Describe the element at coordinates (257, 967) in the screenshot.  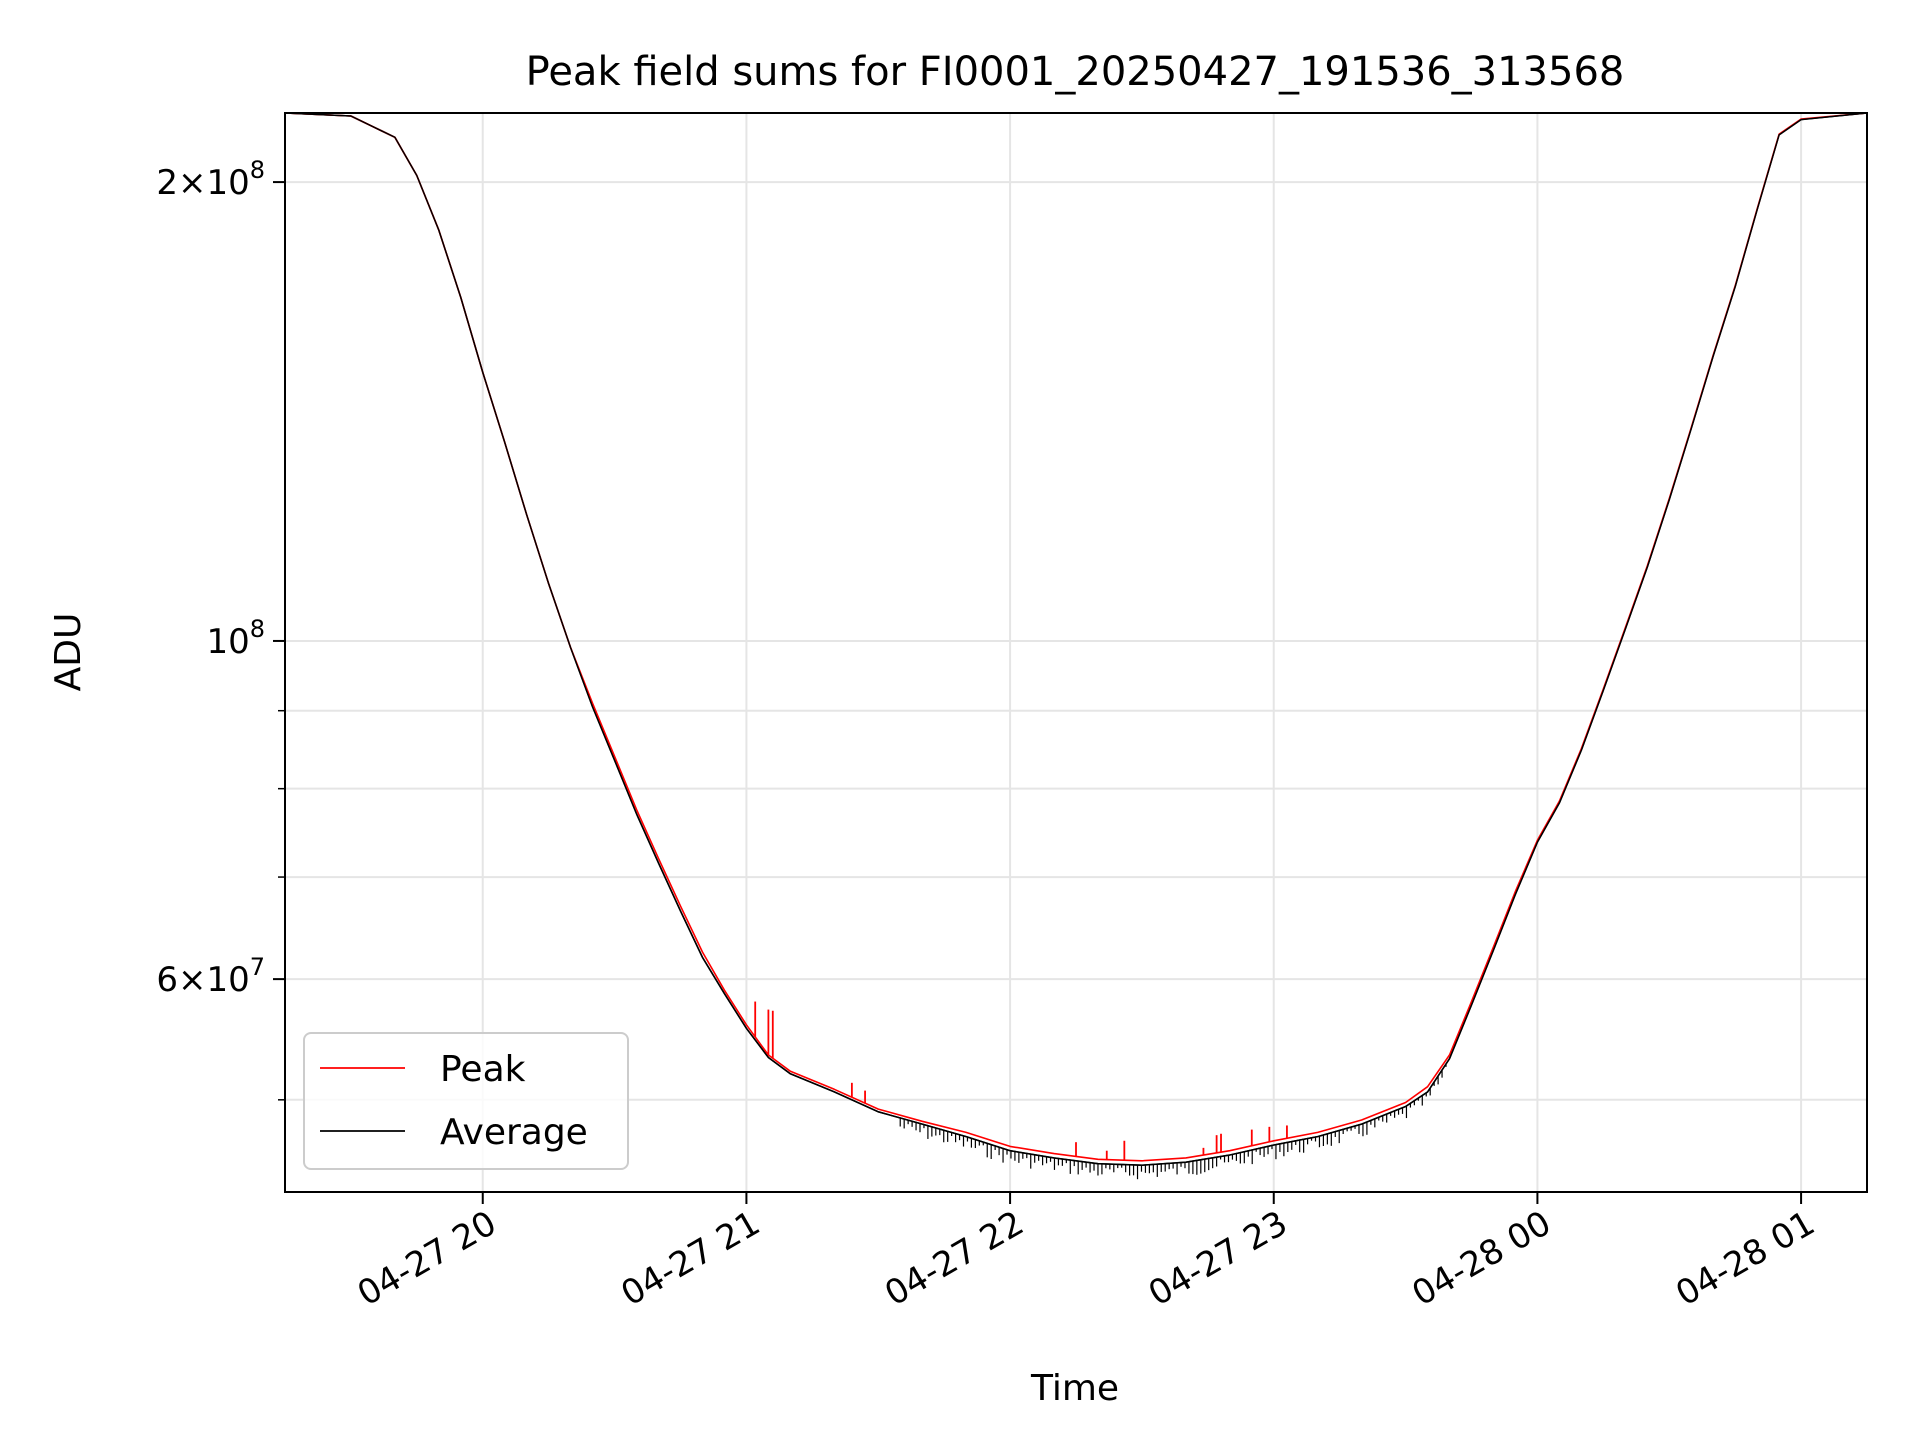
I see `y-tick-label-exponent: 7` at that location.